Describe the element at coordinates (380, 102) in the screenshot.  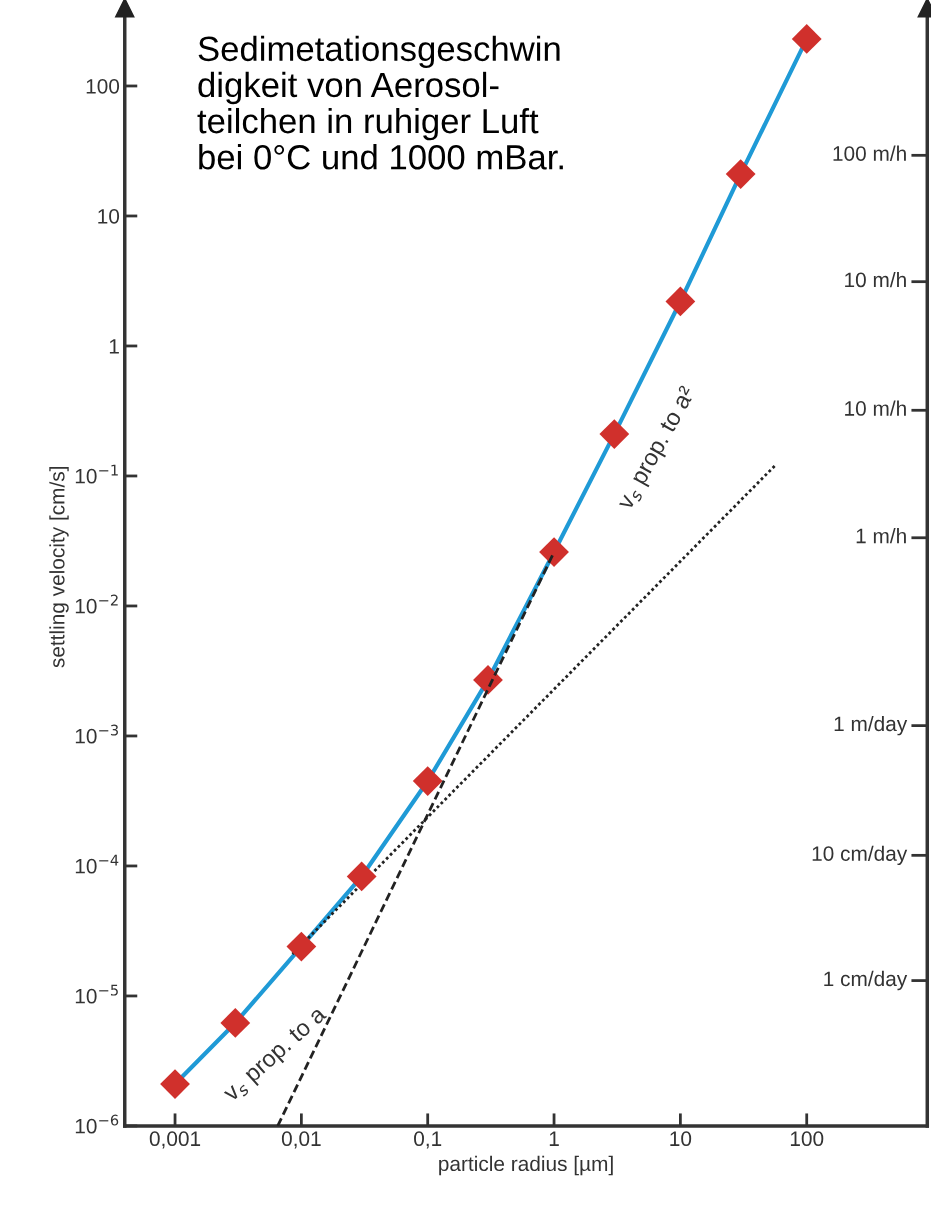
I see `text: Sedimetationsgeschwin digkeit von Aerosol- teilchen in ruhiger Luft bei 0°C und 1000 mBar.` at that location.